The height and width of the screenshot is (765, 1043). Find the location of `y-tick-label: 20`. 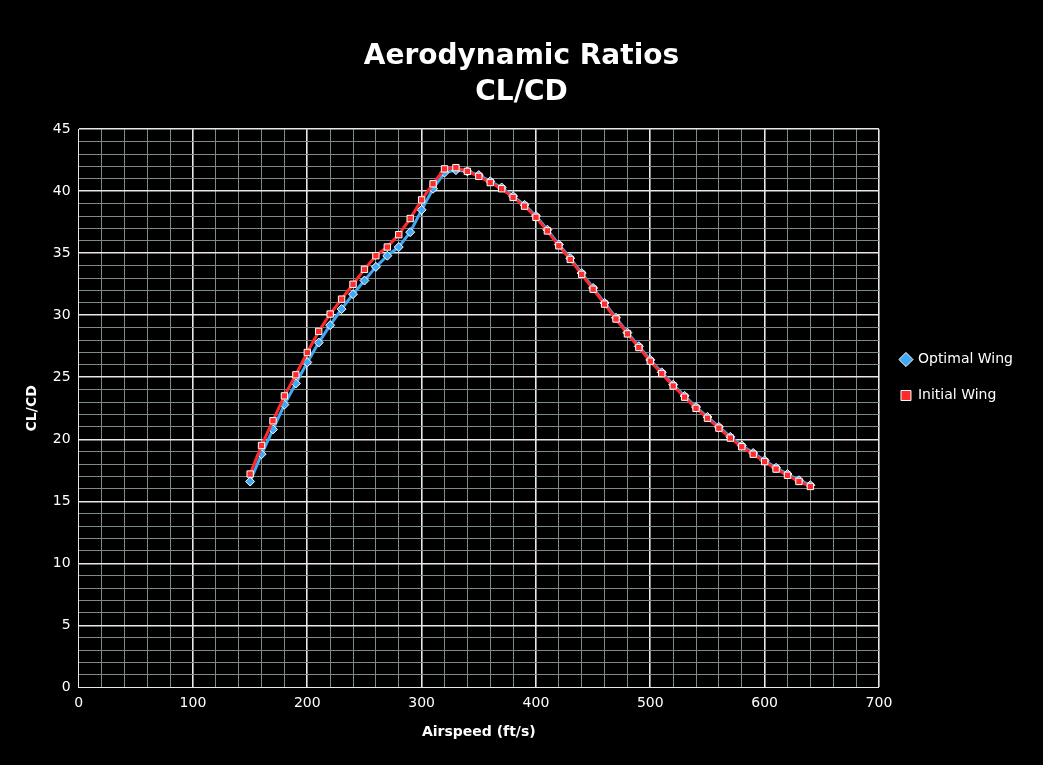

y-tick-label: 20 is located at coordinates (61, 437).